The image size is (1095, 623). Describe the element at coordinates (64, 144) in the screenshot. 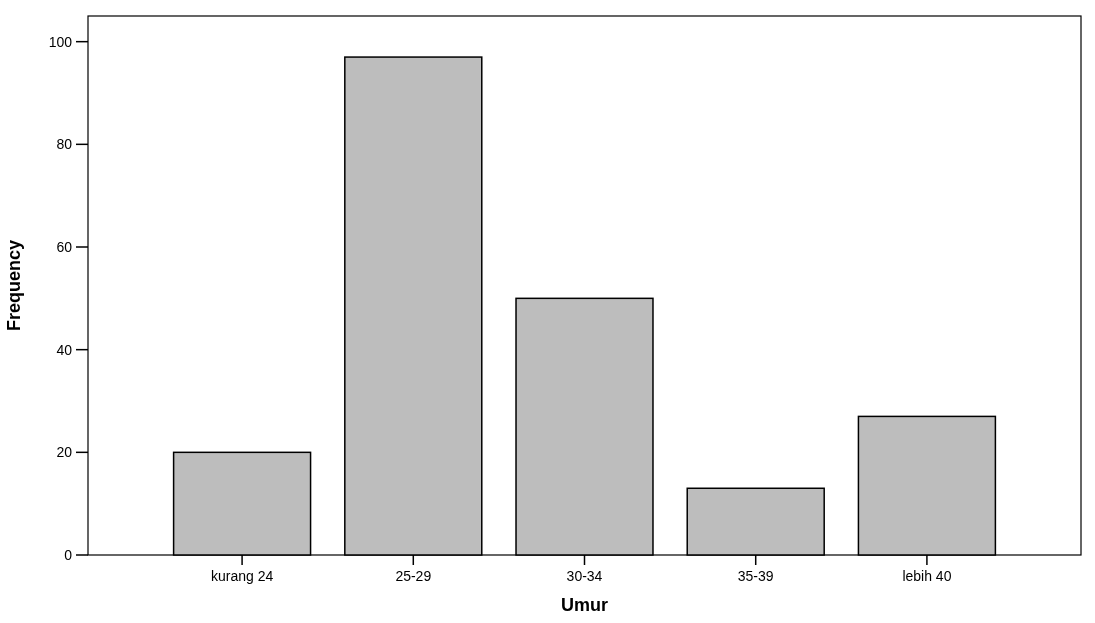

I see `y-tick-label: 80` at that location.